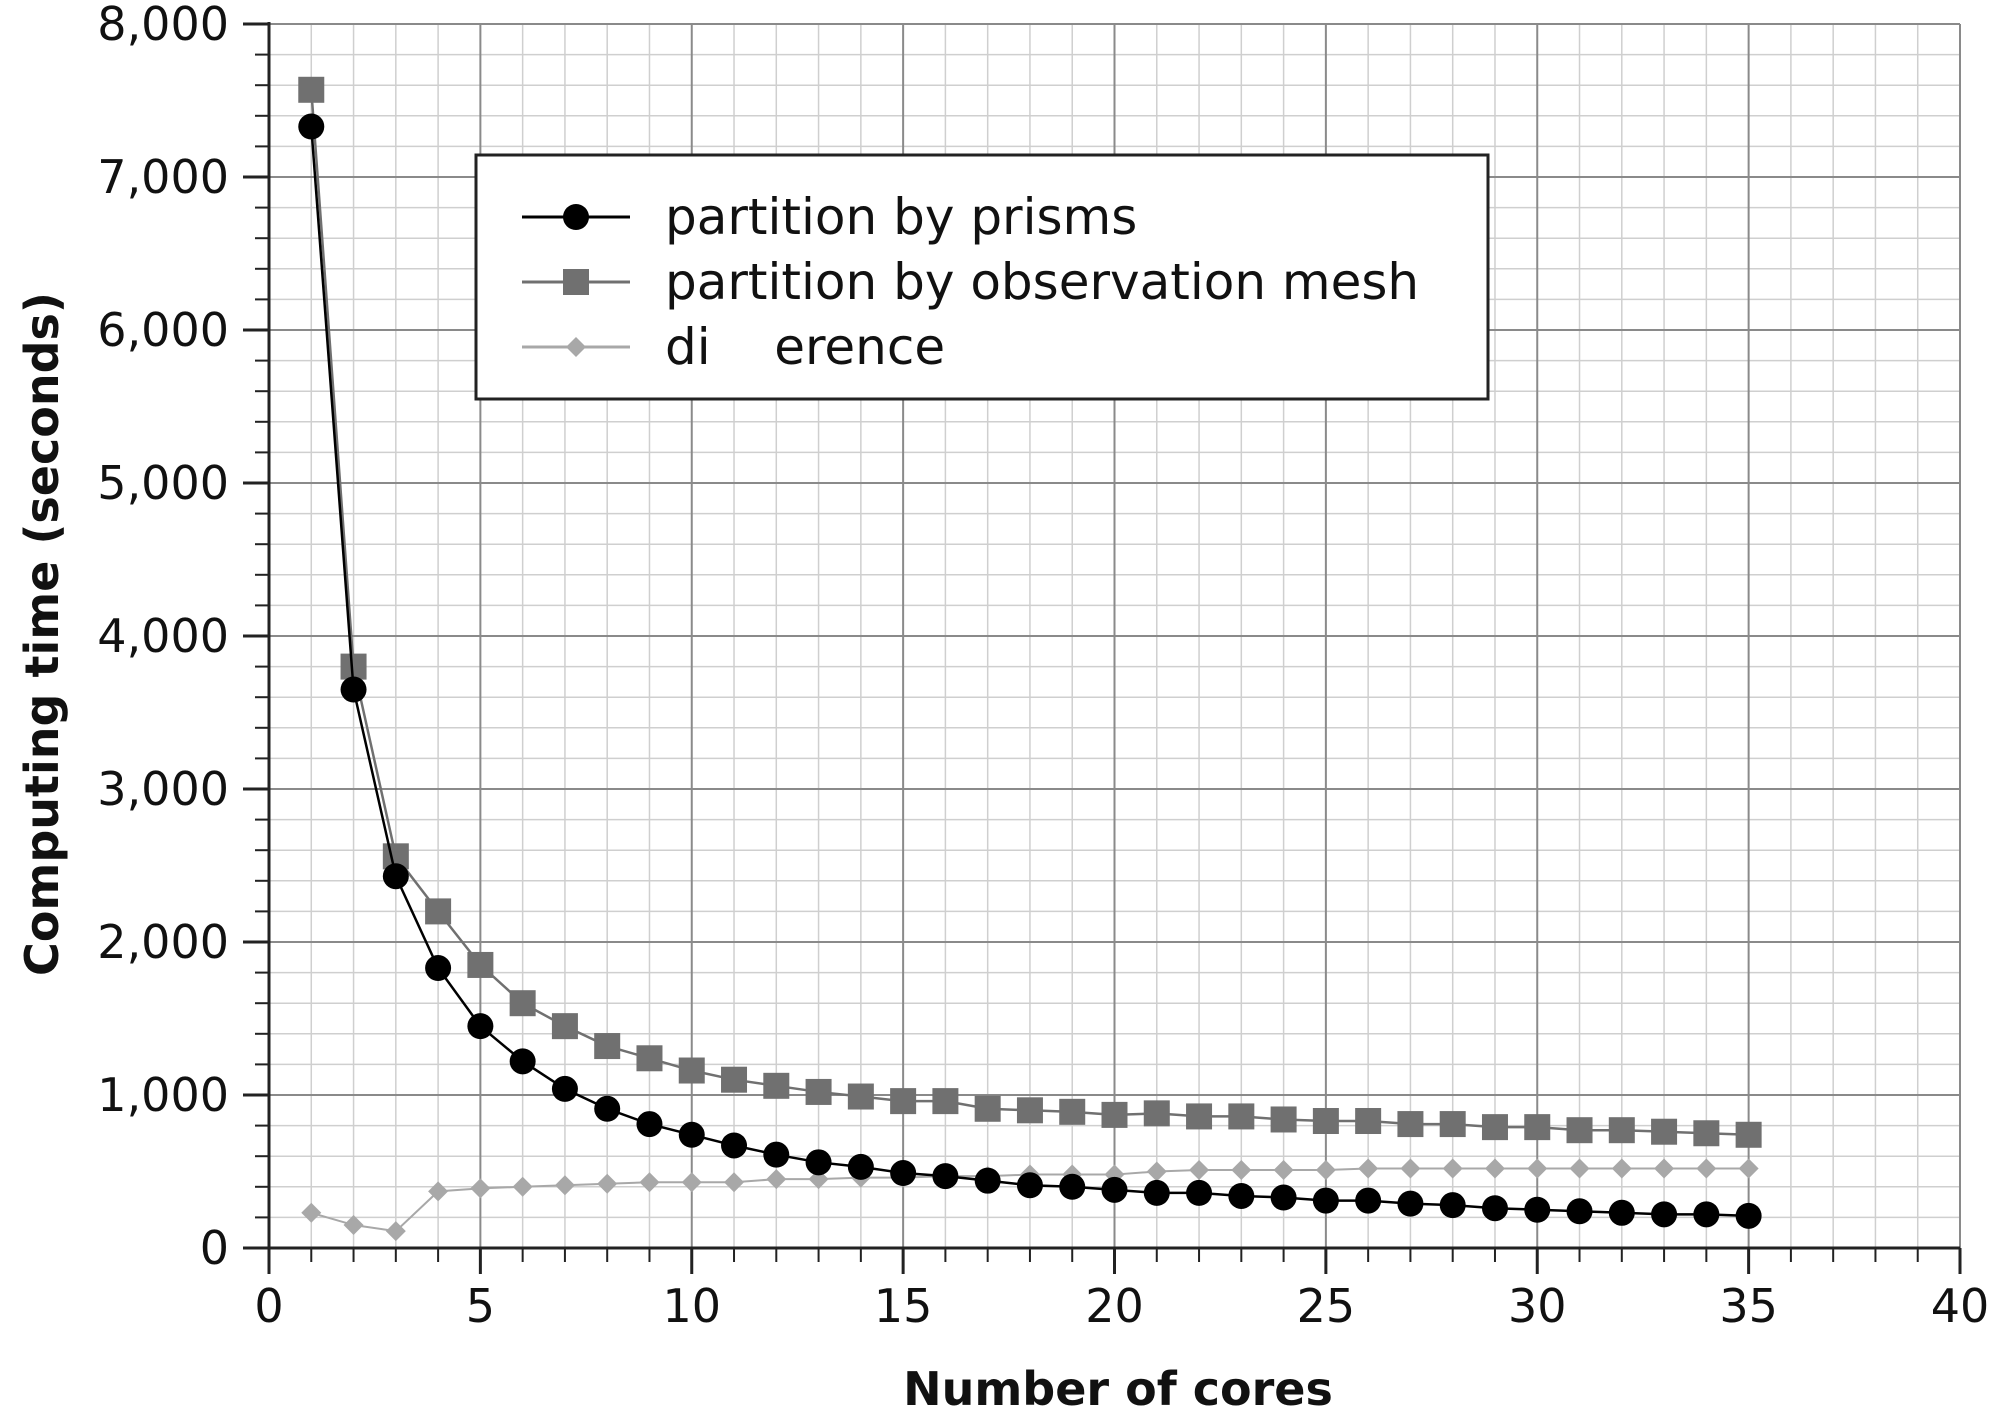 Image resolution: width=1995 pixels, height=1417 pixels. I want to click on y-tick-label: 6,000, so click(163, 330).